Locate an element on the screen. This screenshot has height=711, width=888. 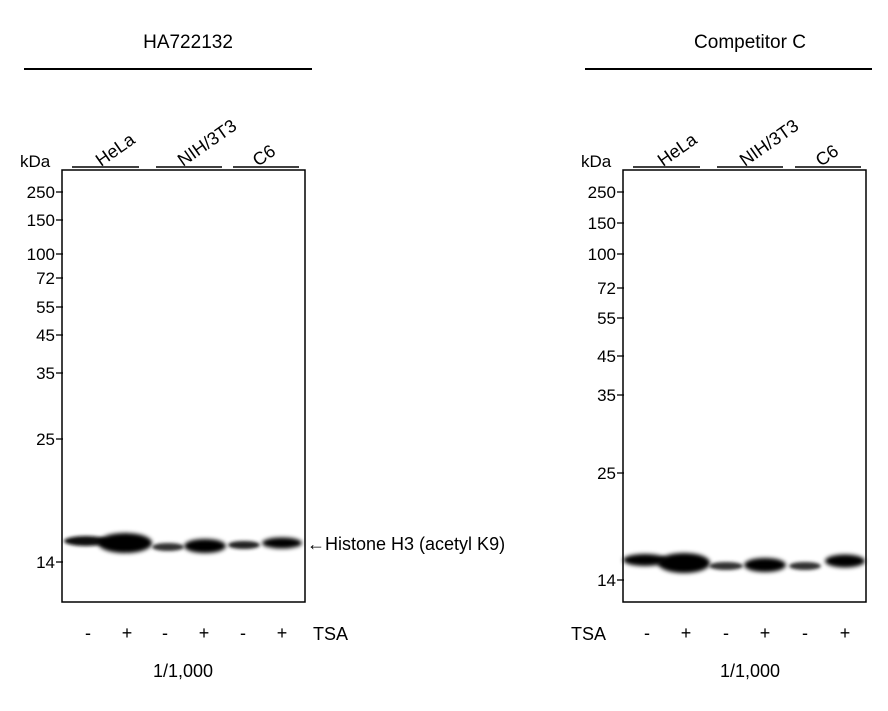
left-band-lane1 is located at coordinates (86, 541).